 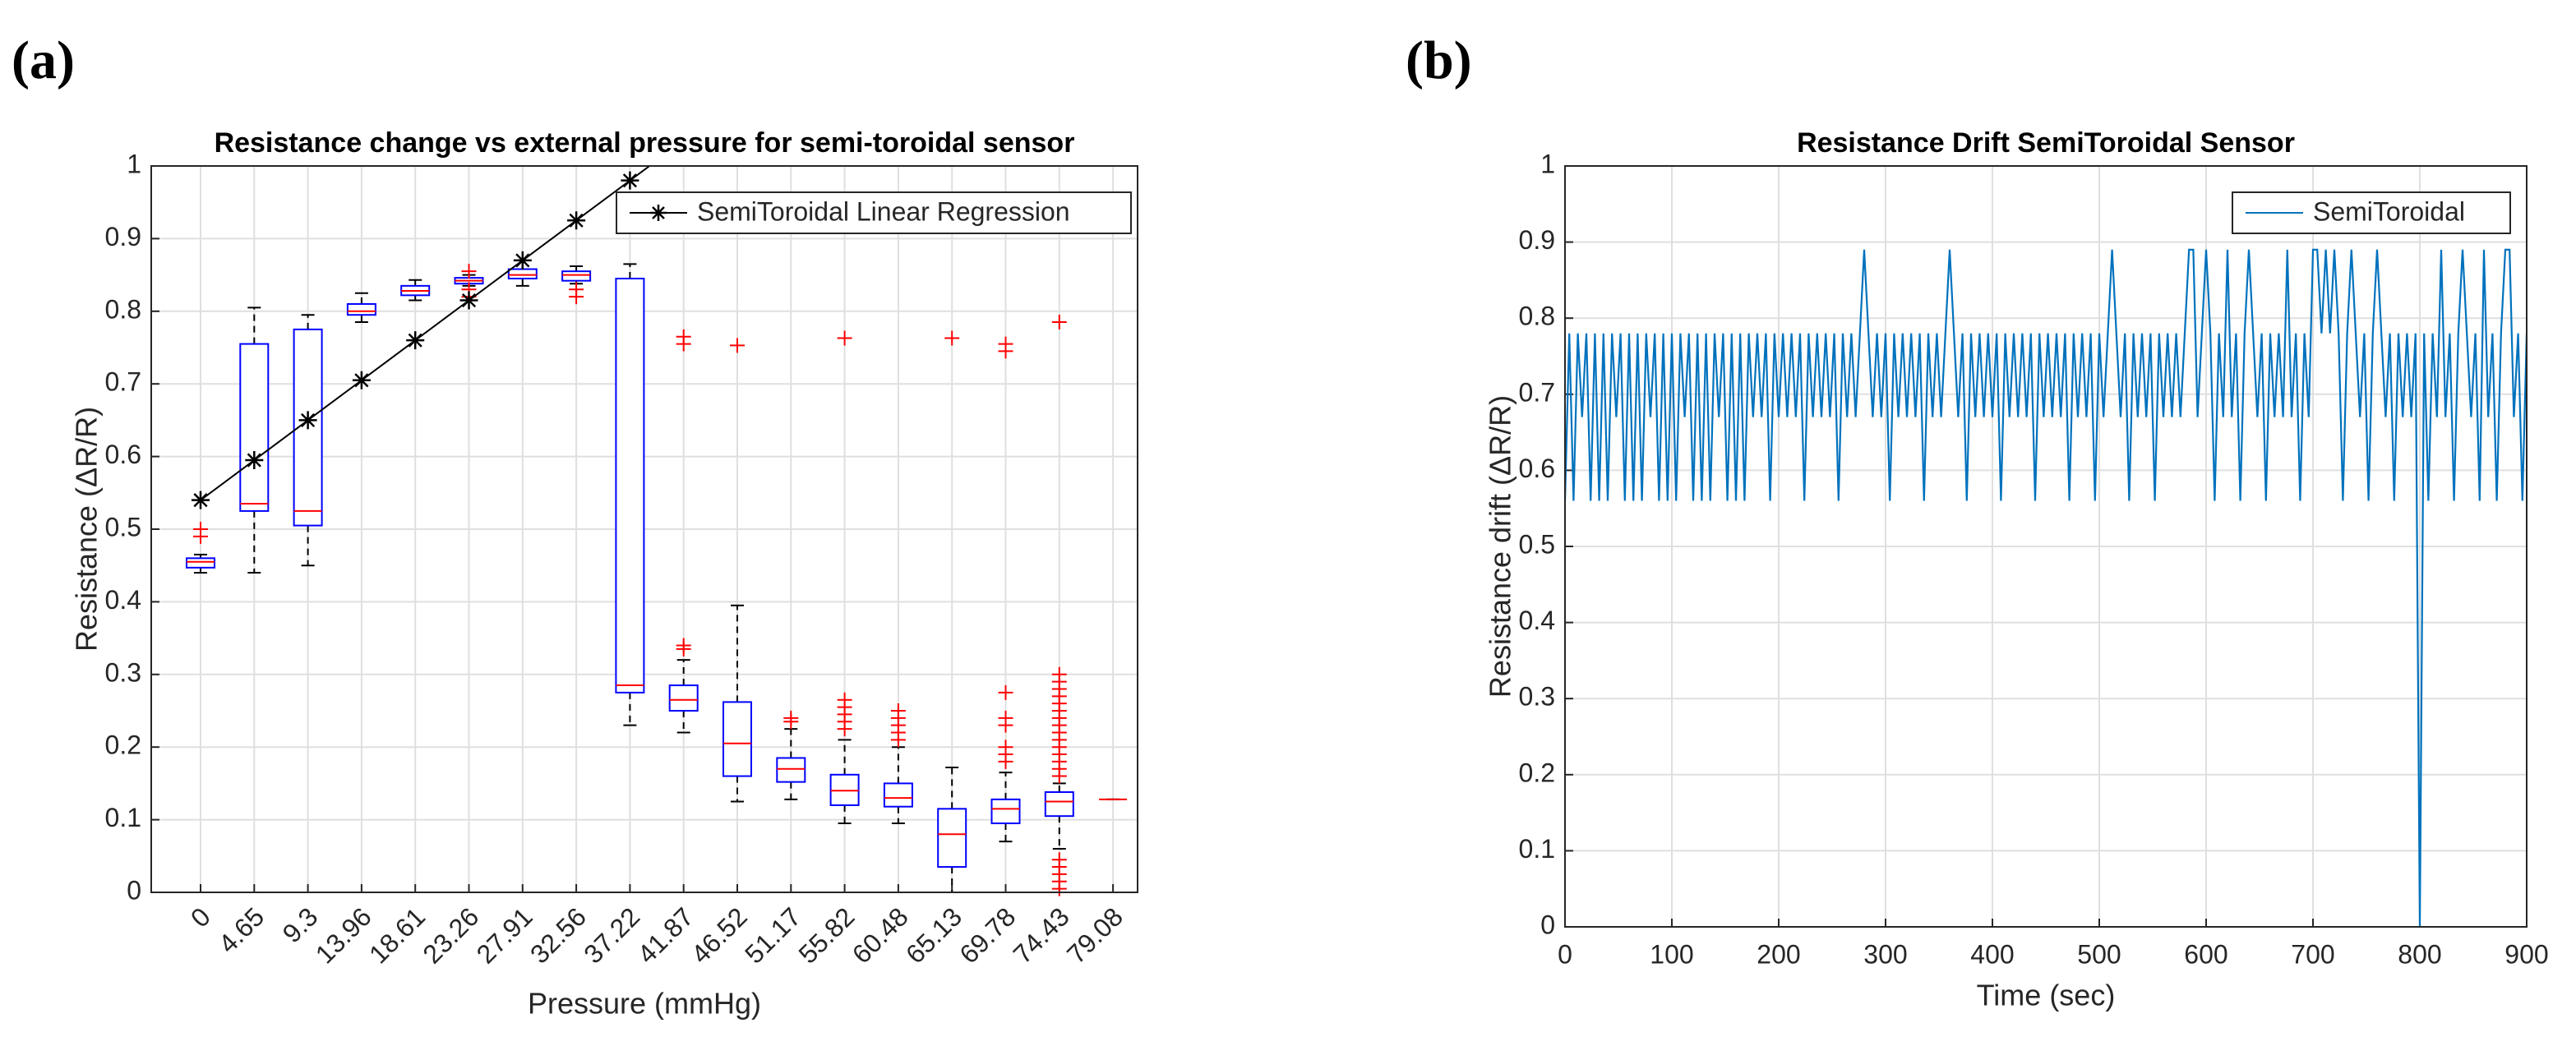 What do you see at coordinates (884, 211) in the screenshot?
I see `legend-label: SemiToroidal Linear Regression` at bounding box center [884, 211].